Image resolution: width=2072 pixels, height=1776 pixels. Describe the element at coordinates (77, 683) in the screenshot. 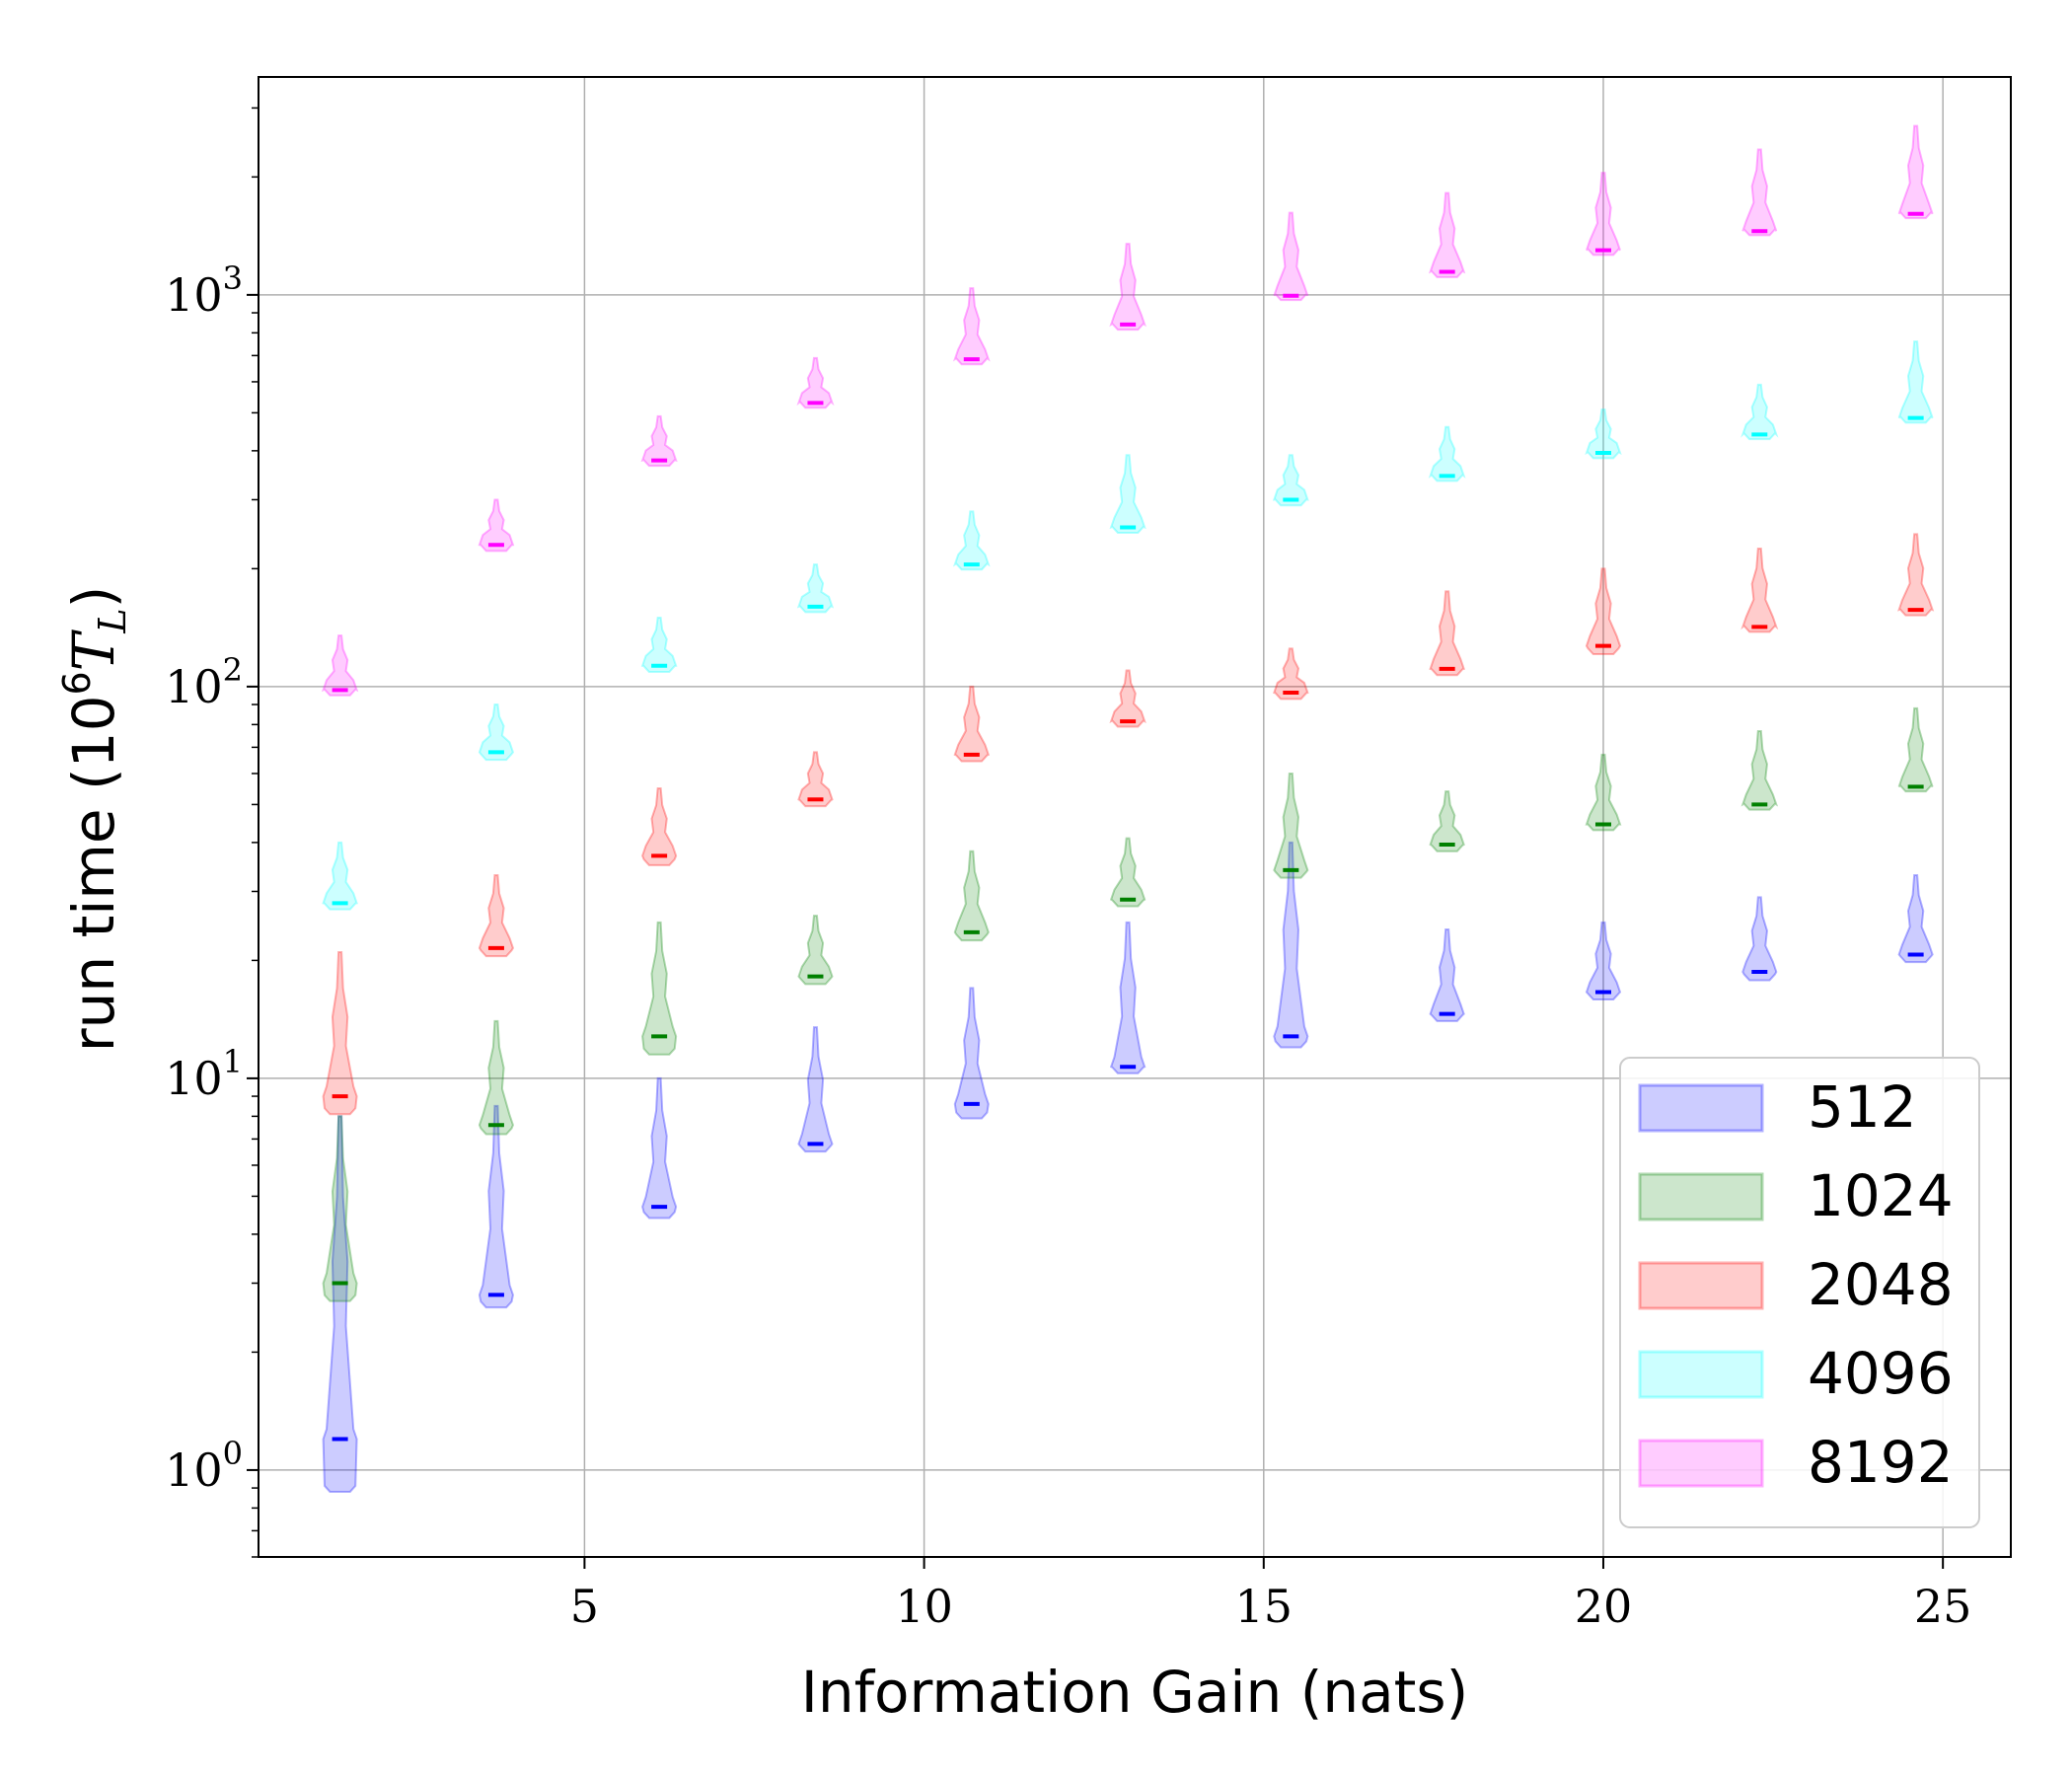

I see `y-axis-title-exponent: 6` at that location.